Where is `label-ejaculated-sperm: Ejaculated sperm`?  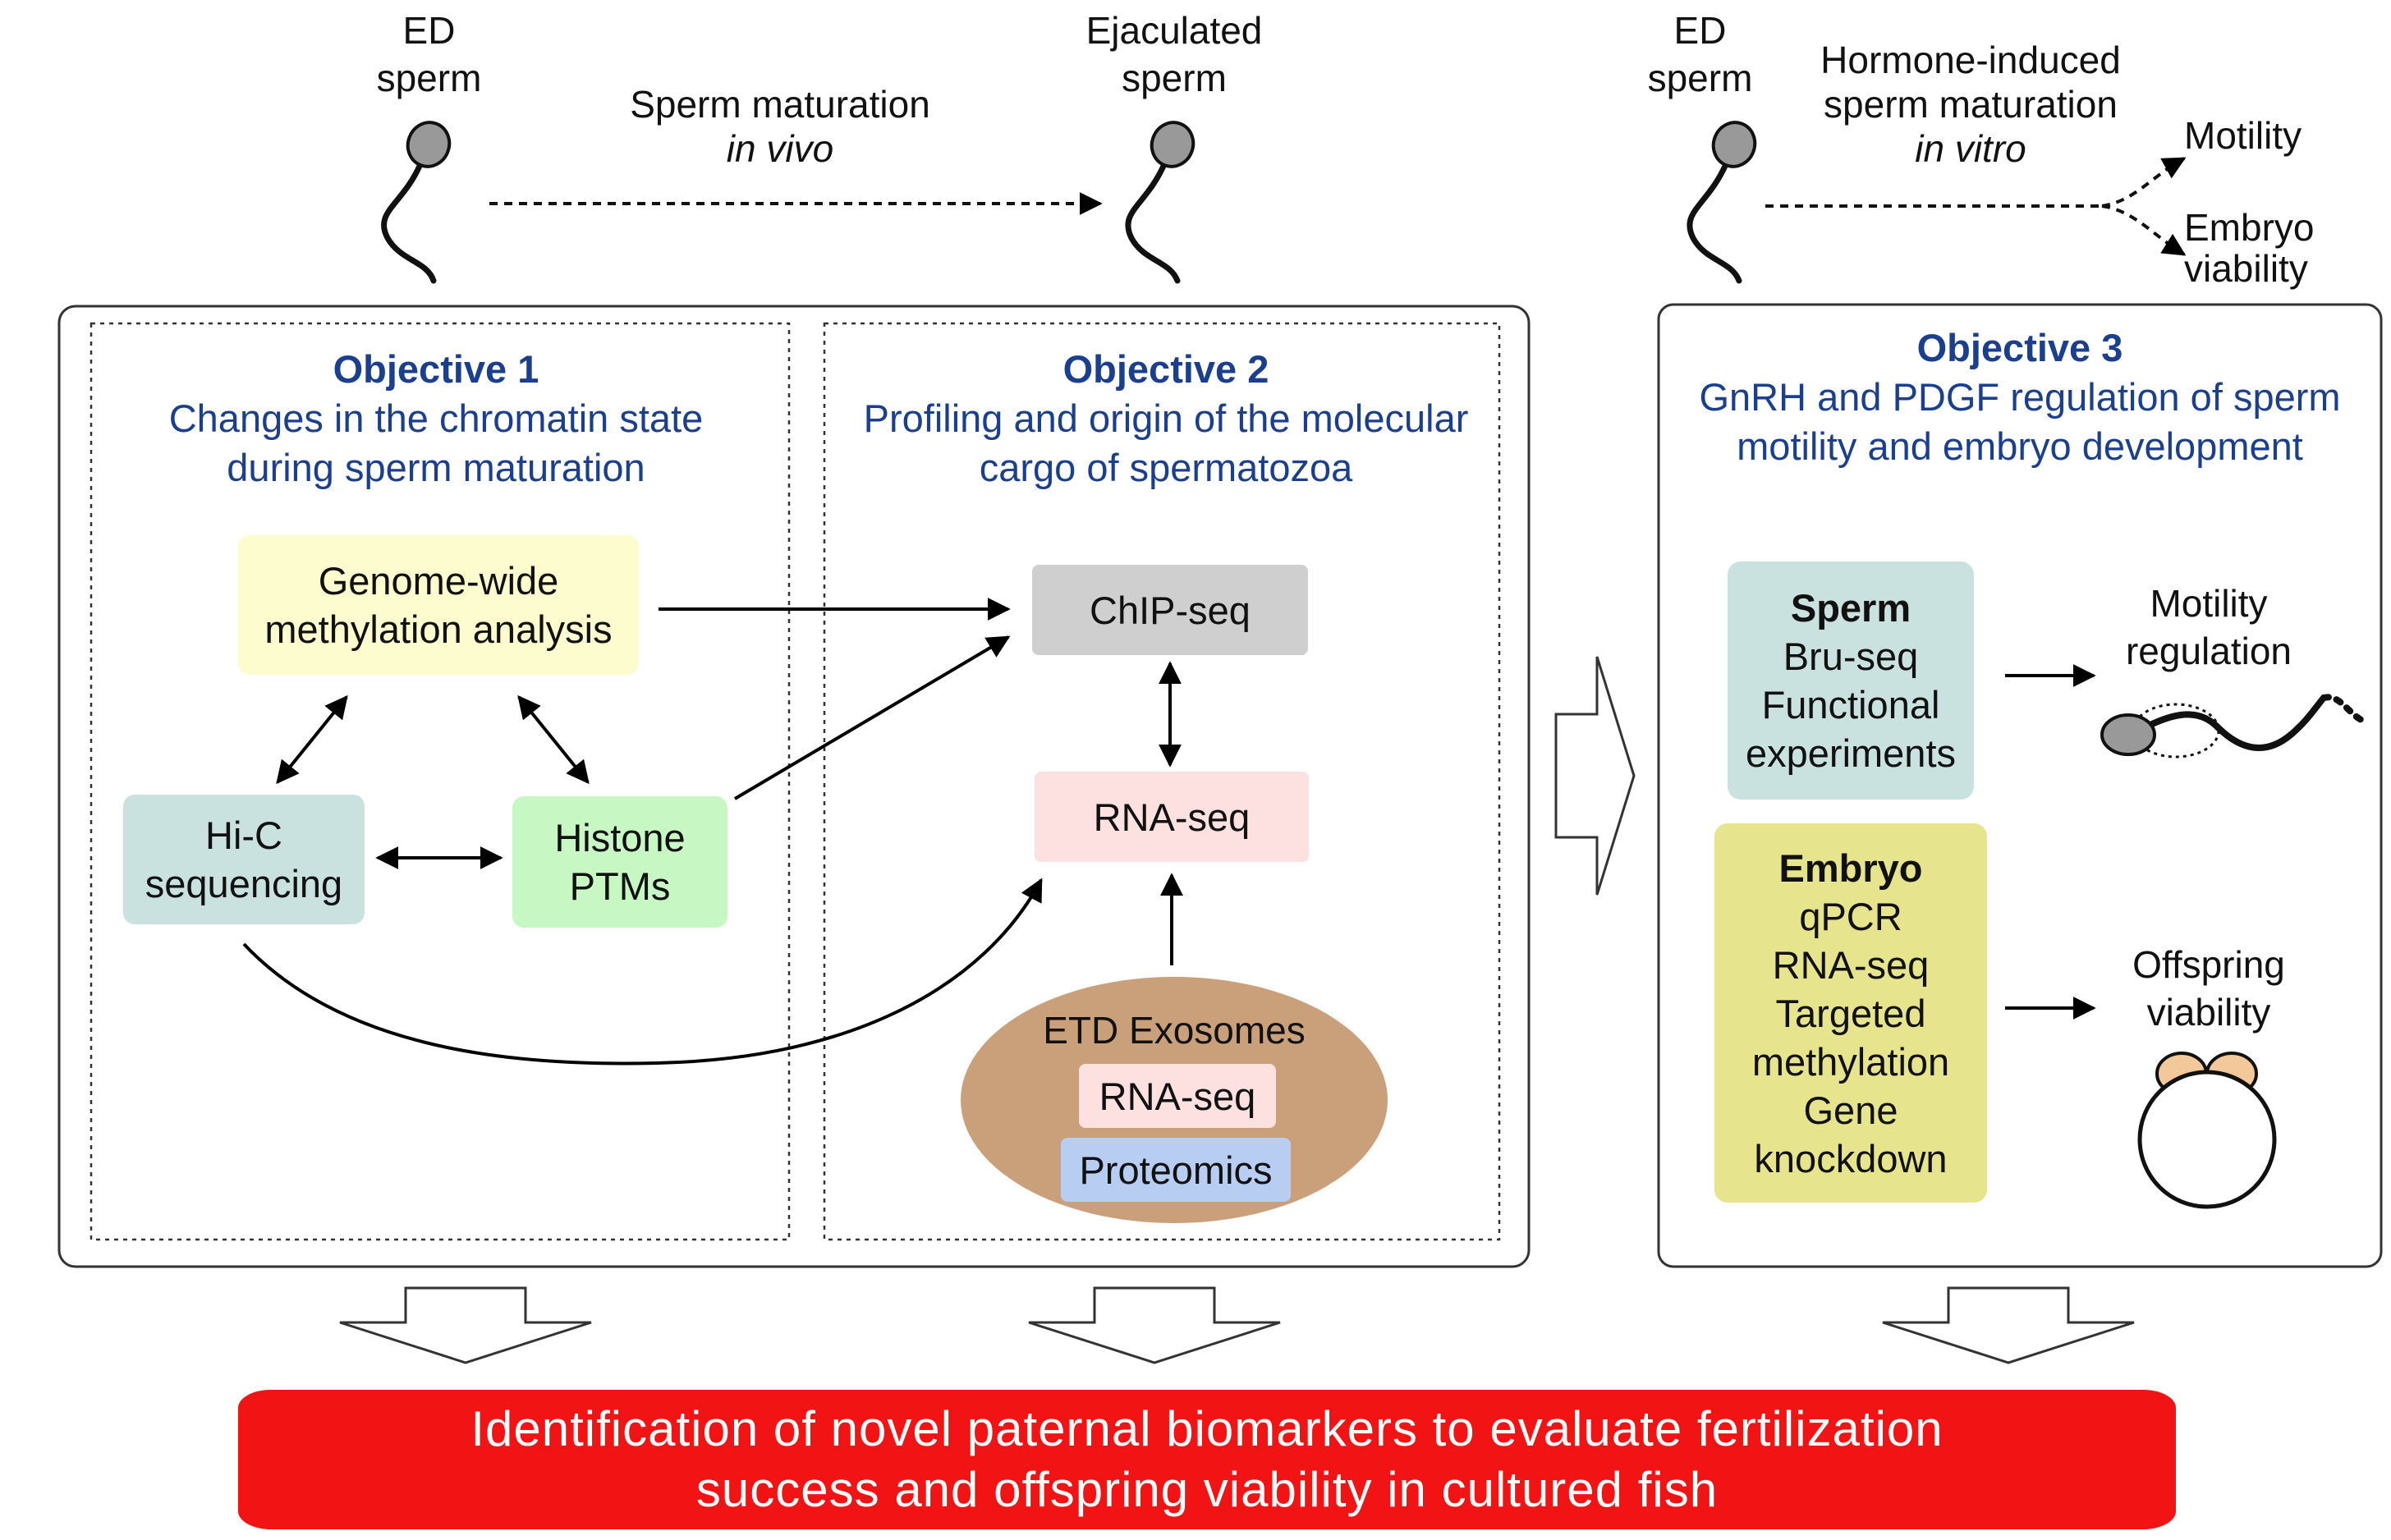 label-ejaculated-sperm: Ejaculated sperm is located at coordinates (1174, 54).